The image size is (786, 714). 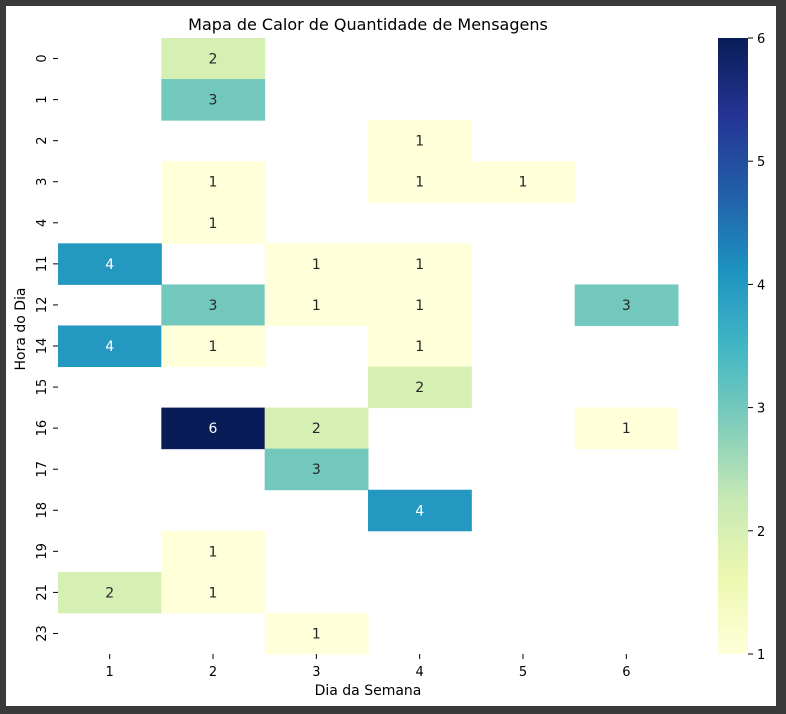 What do you see at coordinates (761, 162) in the screenshot?
I see `colorbar-tick-label: 5` at bounding box center [761, 162].